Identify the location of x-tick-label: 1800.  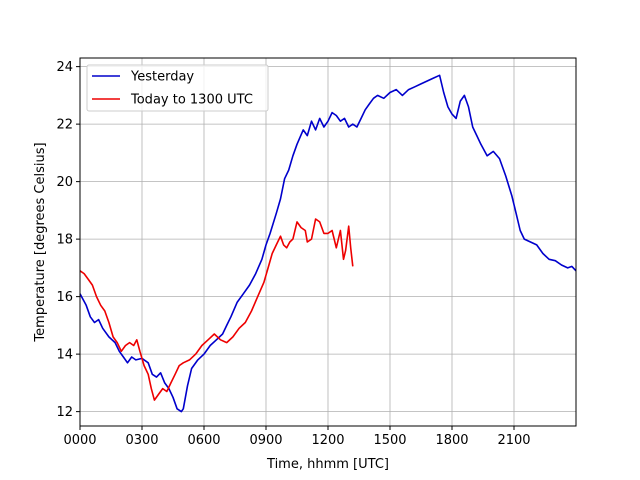
(451, 440).